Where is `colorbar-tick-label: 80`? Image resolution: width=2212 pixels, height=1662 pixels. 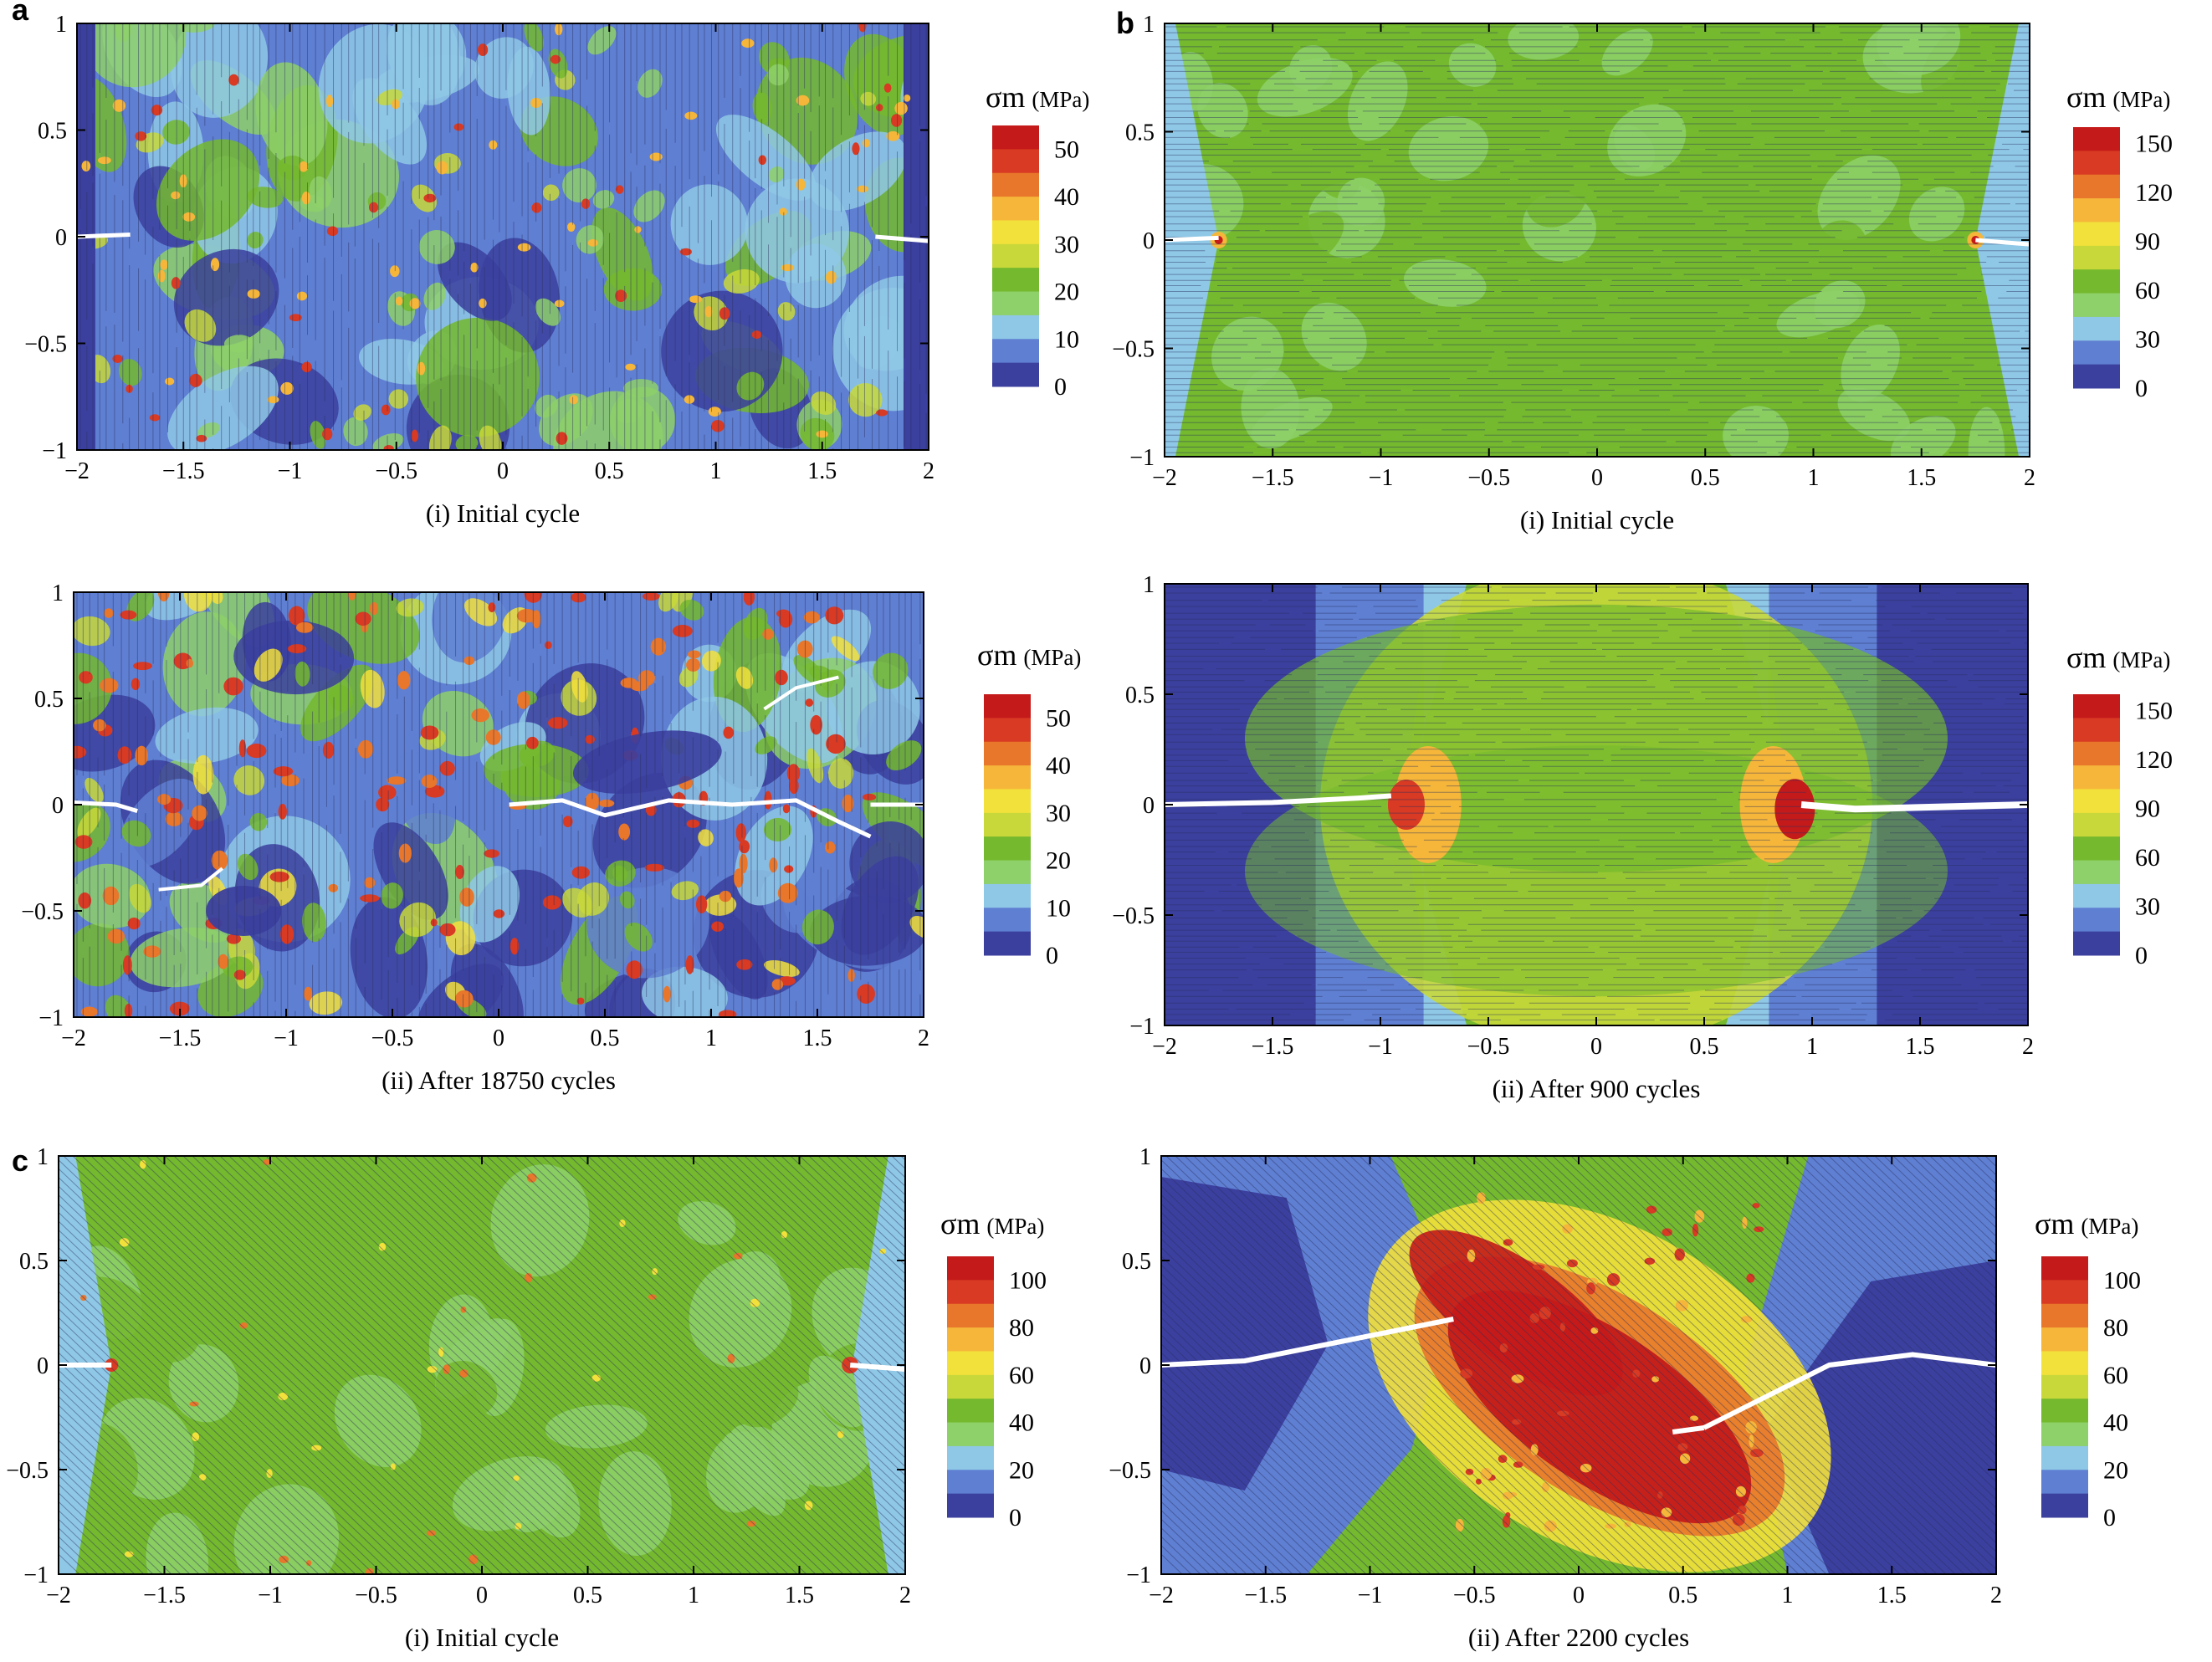 colorbar-tick-label: 80 is located at coordinates (1021, 1328).